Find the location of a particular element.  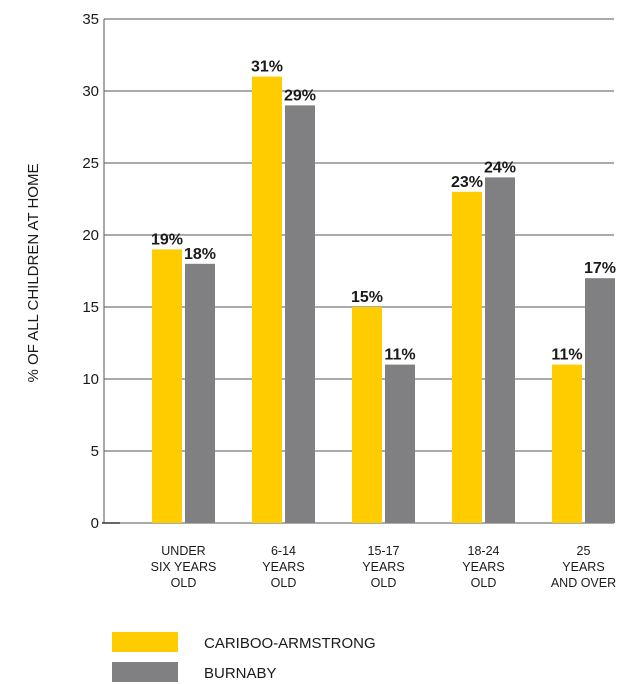

legend-label: CARIBOO-ARMSTRONG is located at coordinates (290, 643).